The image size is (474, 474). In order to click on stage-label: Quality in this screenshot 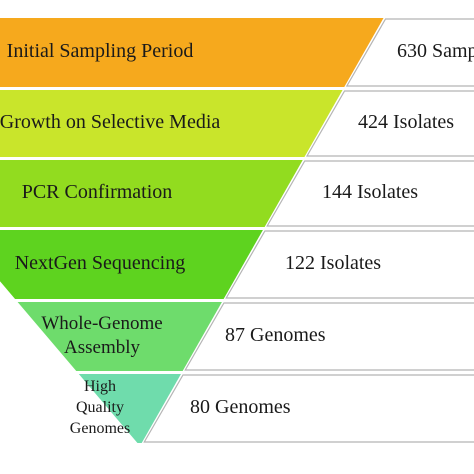, I will do `click(100, 407)`.